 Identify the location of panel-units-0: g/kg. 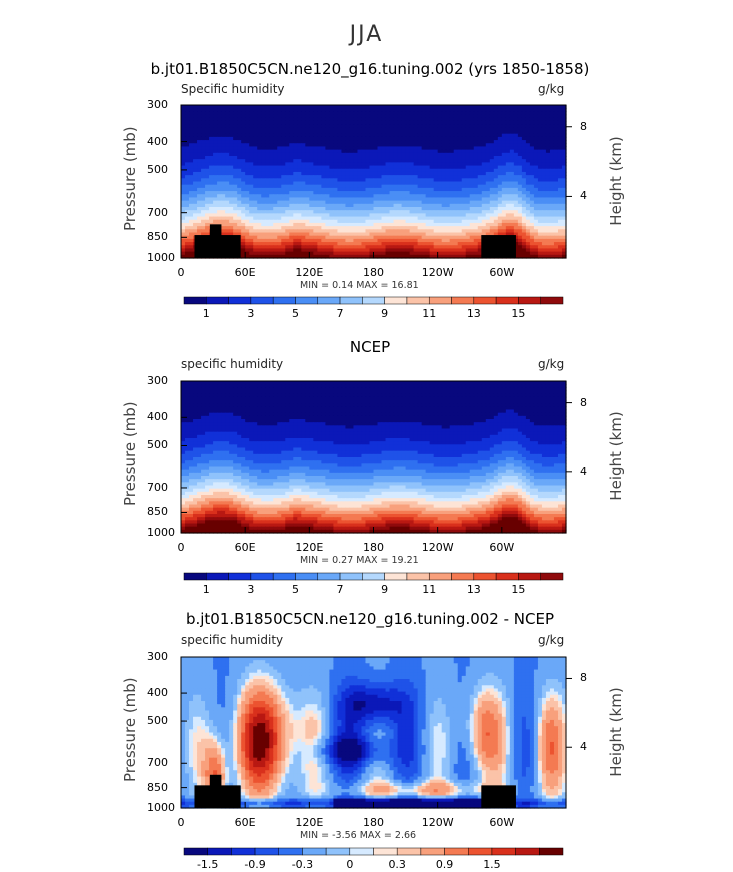
(551, 89).